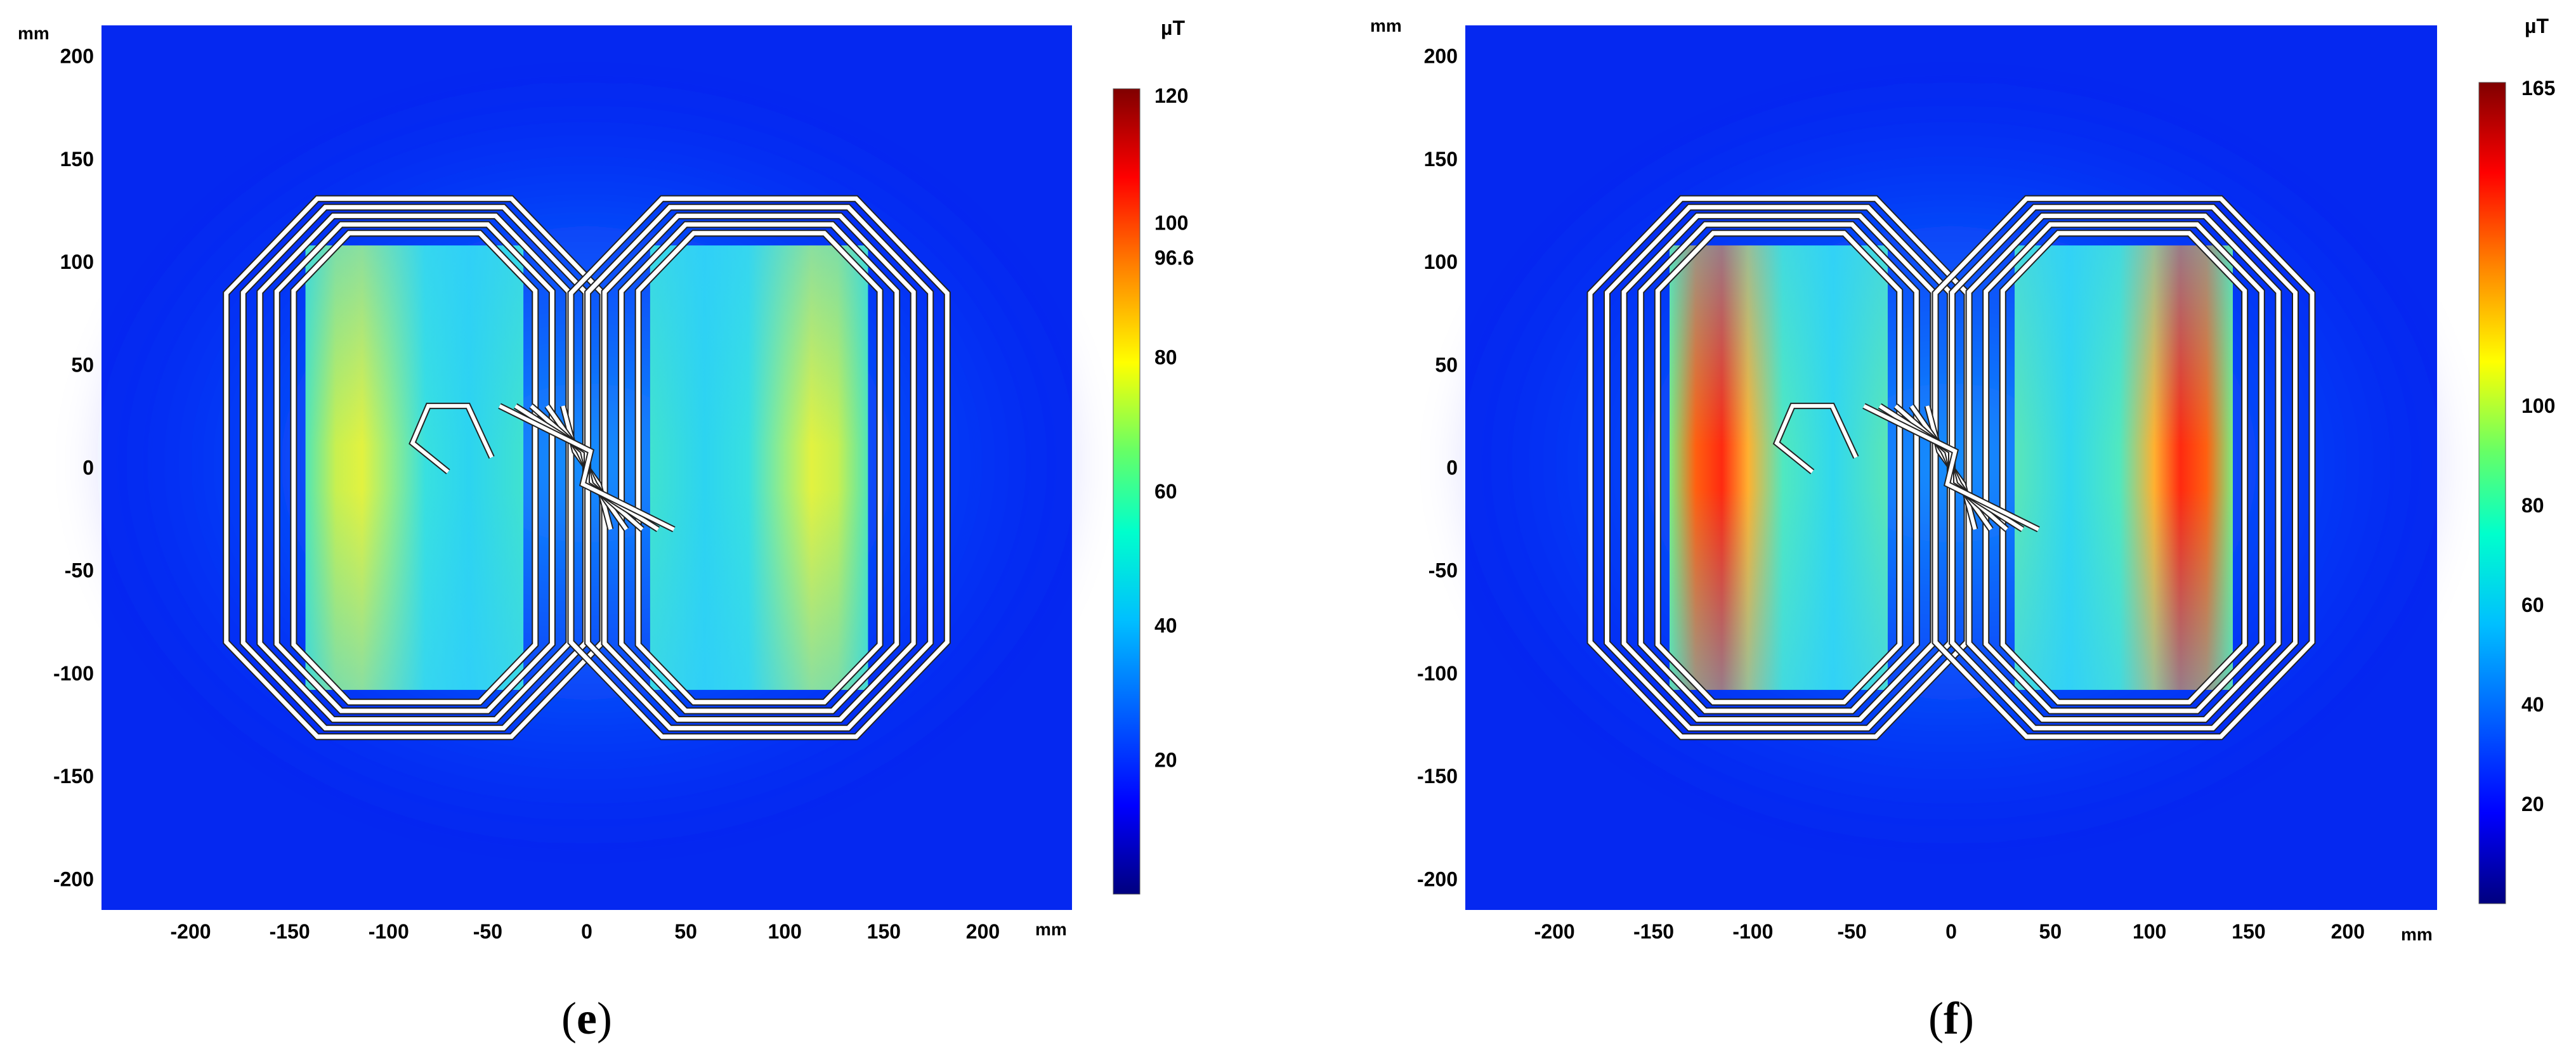  Describe the element at coordinates (1438, 468) in the screenshot. I see `y-ticks-f: 200 150 100 50 0 -50 -100 -150 -200` at that location.